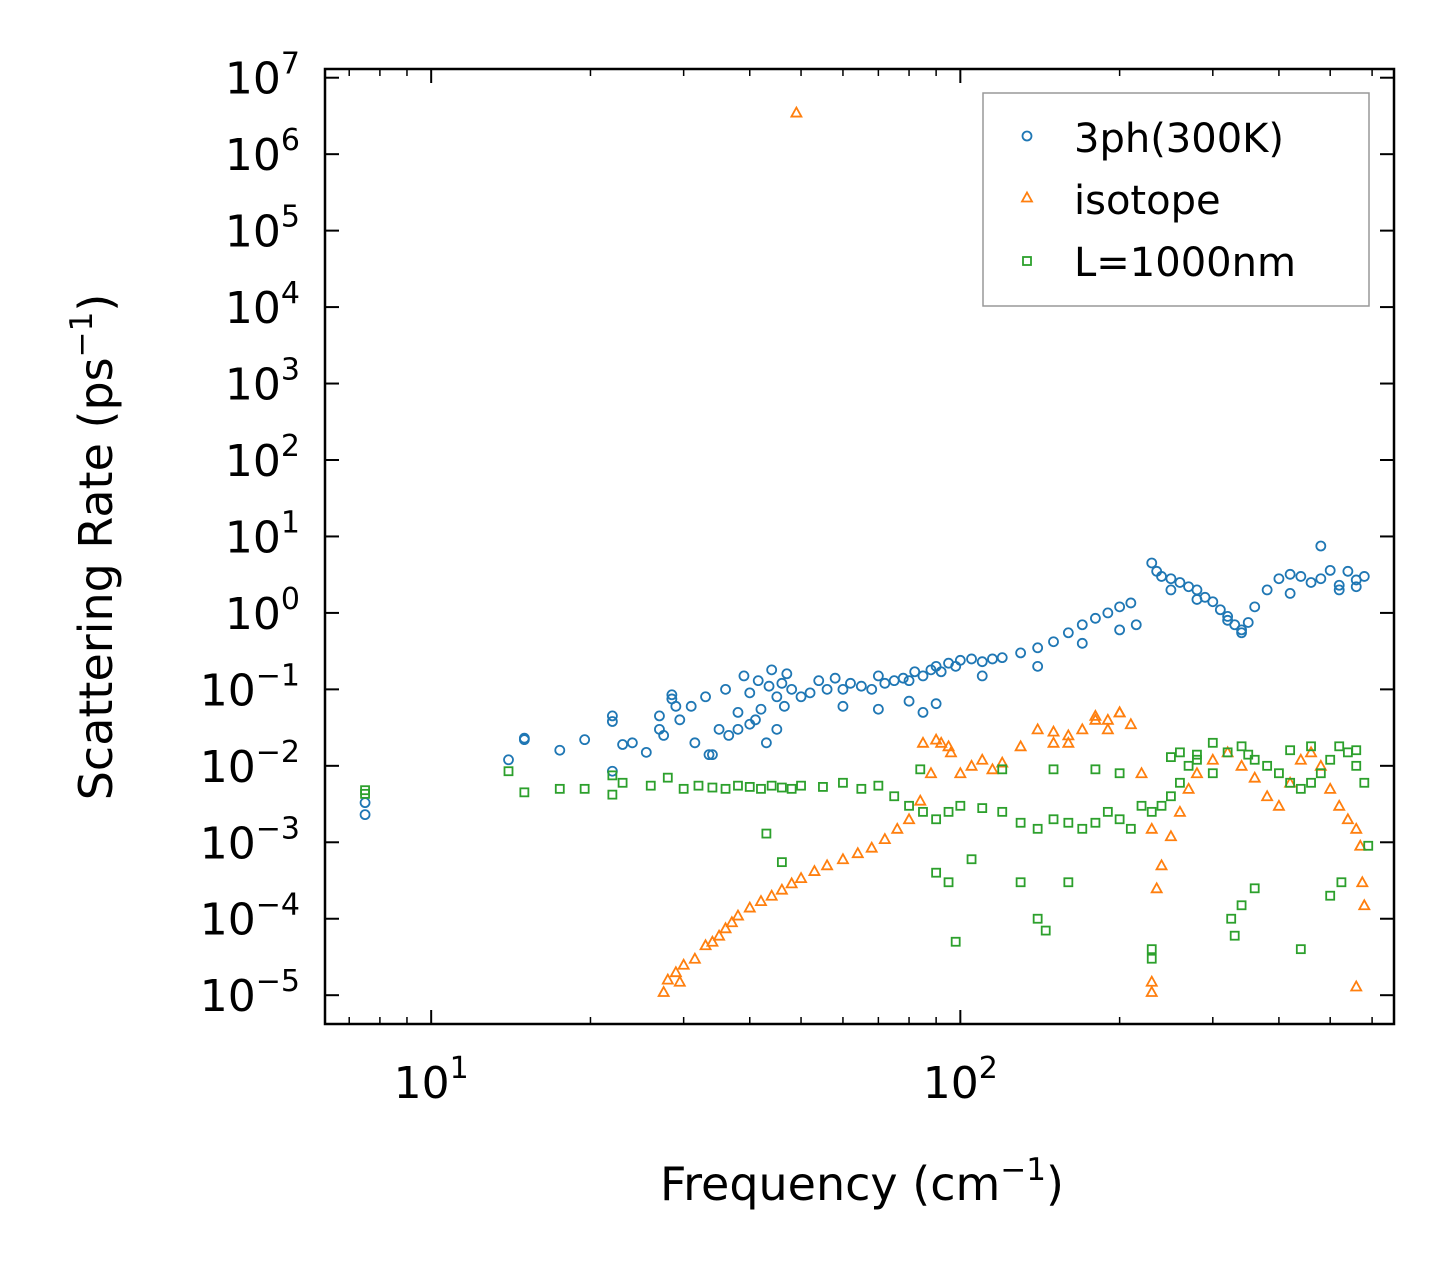  Describe the element at coordinates (431, 1080) in the screenshot. I see `x-tick-label: 10¹` at that location.